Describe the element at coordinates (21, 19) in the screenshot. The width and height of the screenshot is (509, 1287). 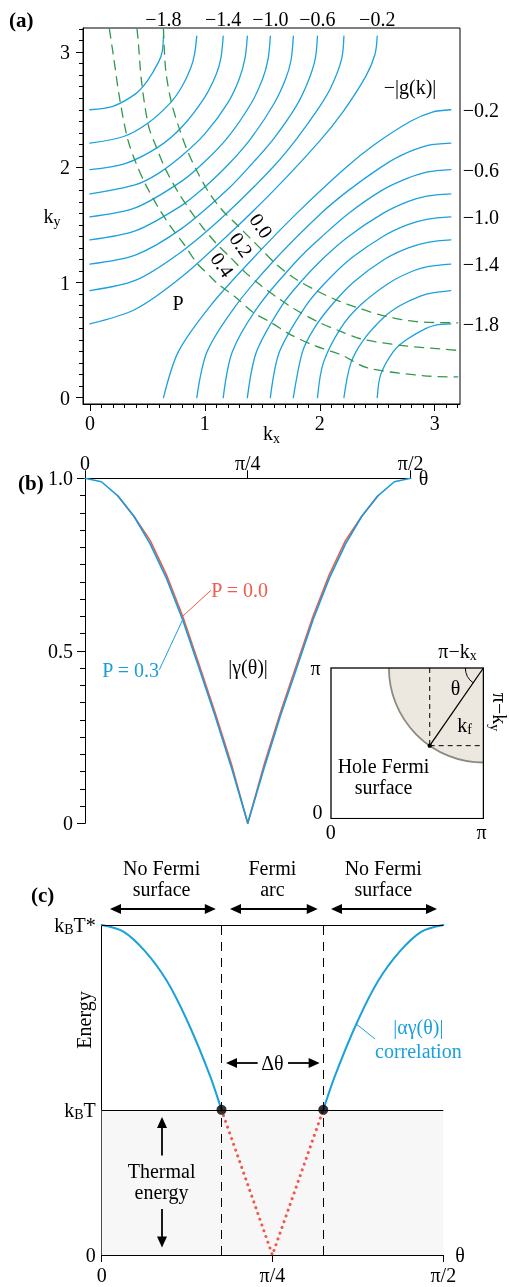
I see `chart-title: (a)` at that location.